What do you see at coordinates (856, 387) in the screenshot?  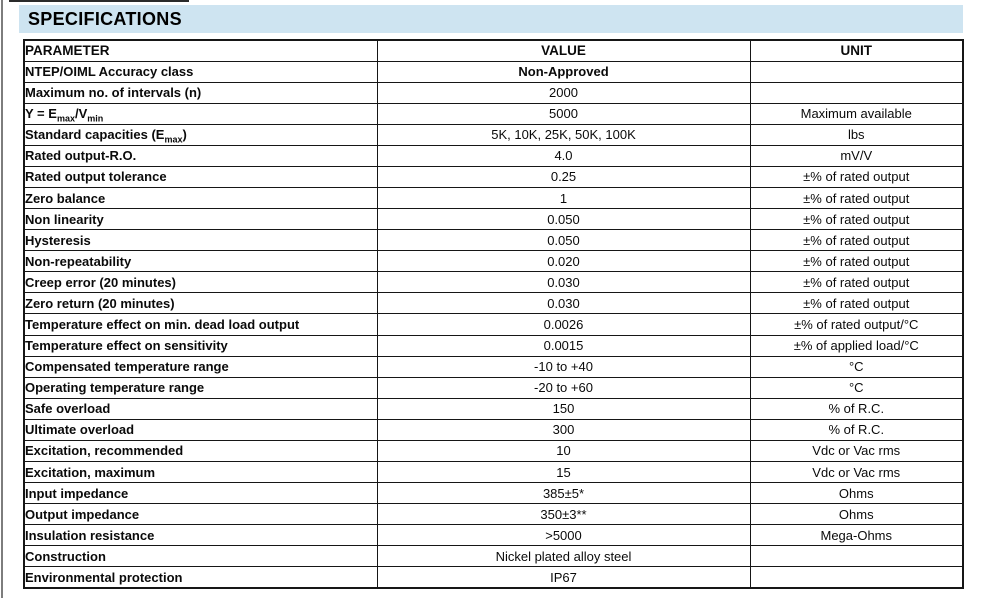 I see `unit-cell: °C` at bounding box center [856, 387].